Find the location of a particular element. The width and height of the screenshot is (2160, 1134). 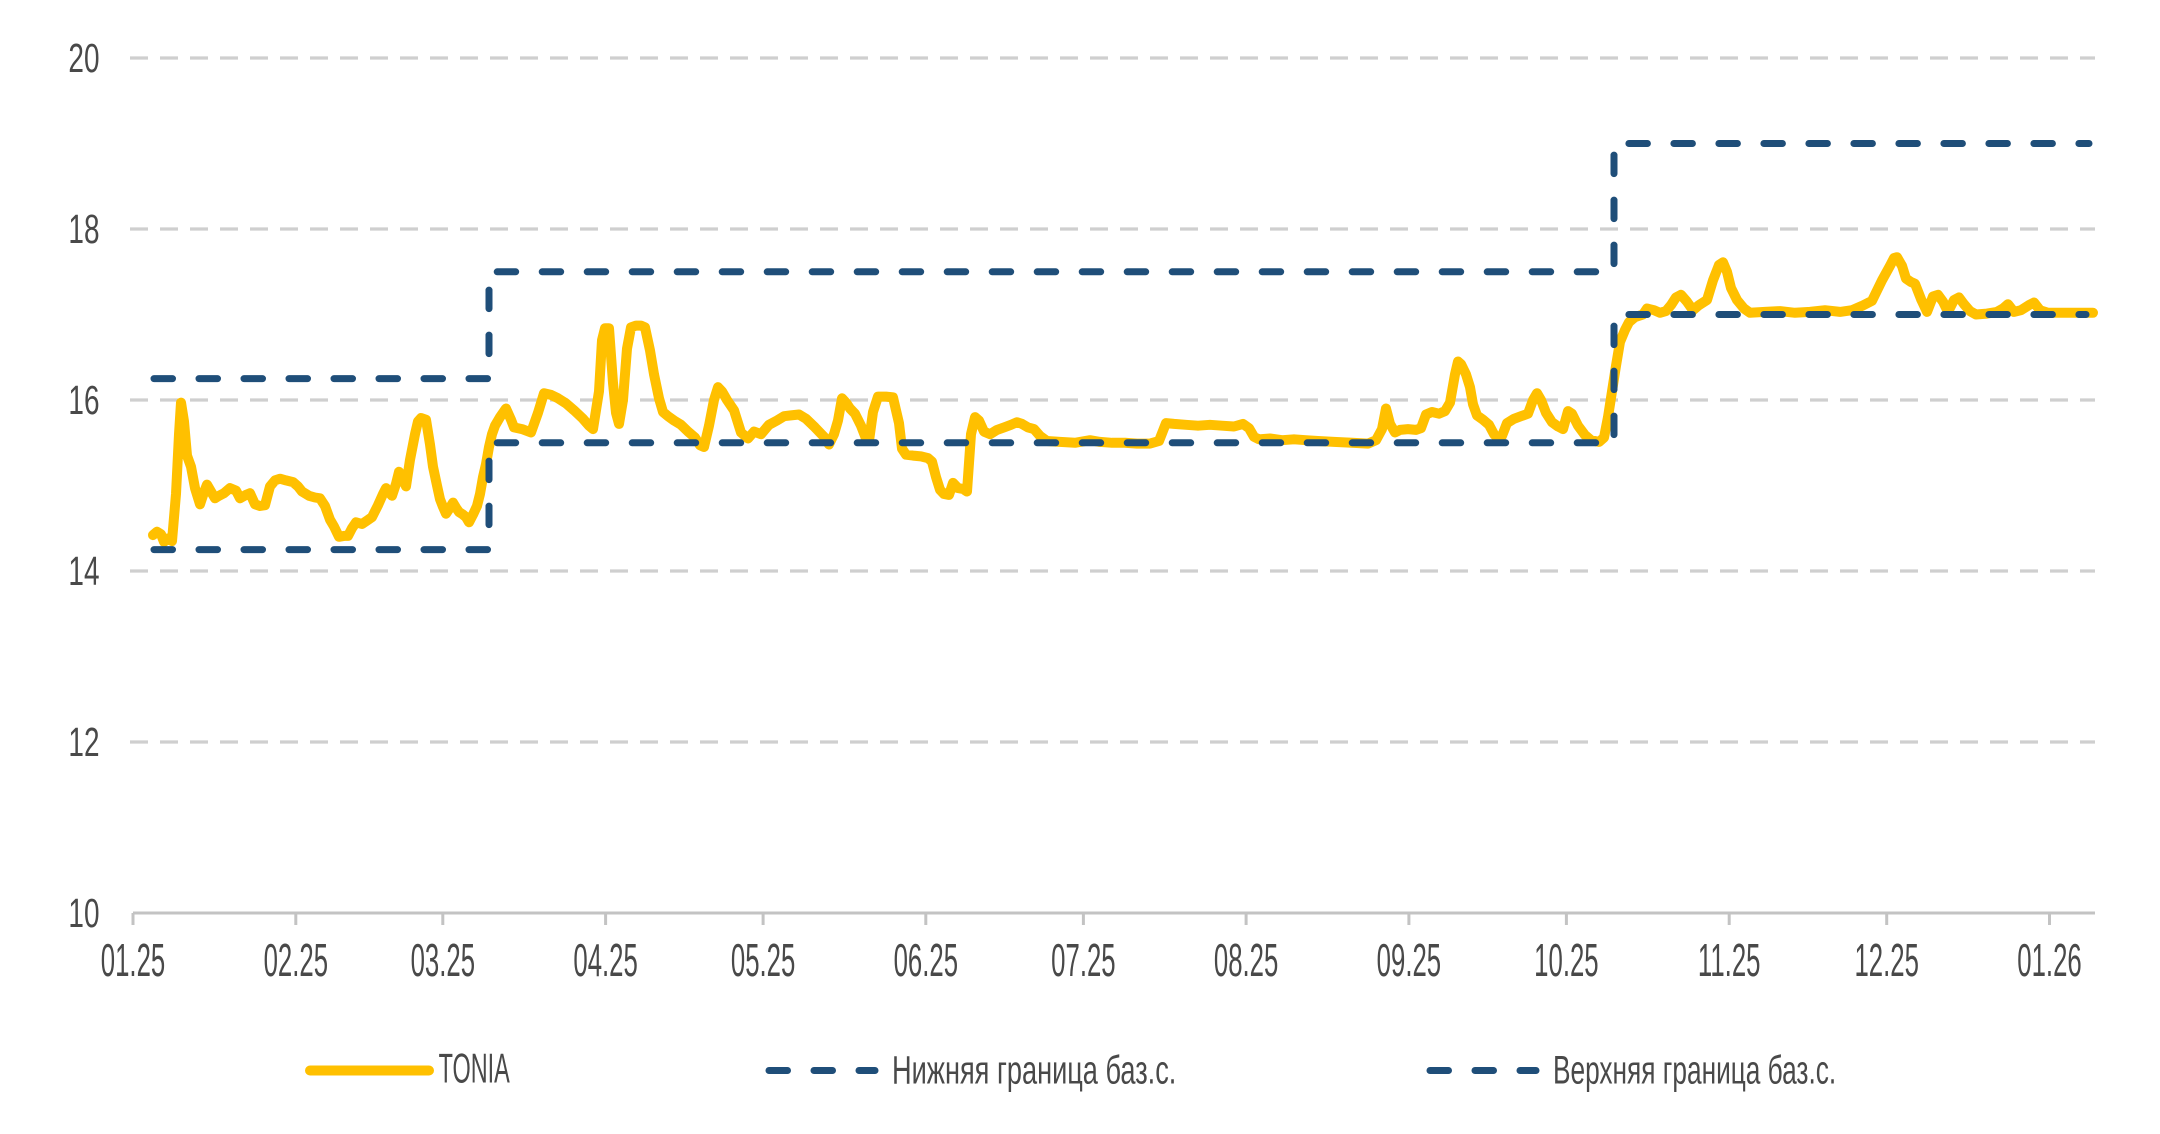

svg-text: Нижняя граница баз.с. is located at coordinates (1034, 1070).